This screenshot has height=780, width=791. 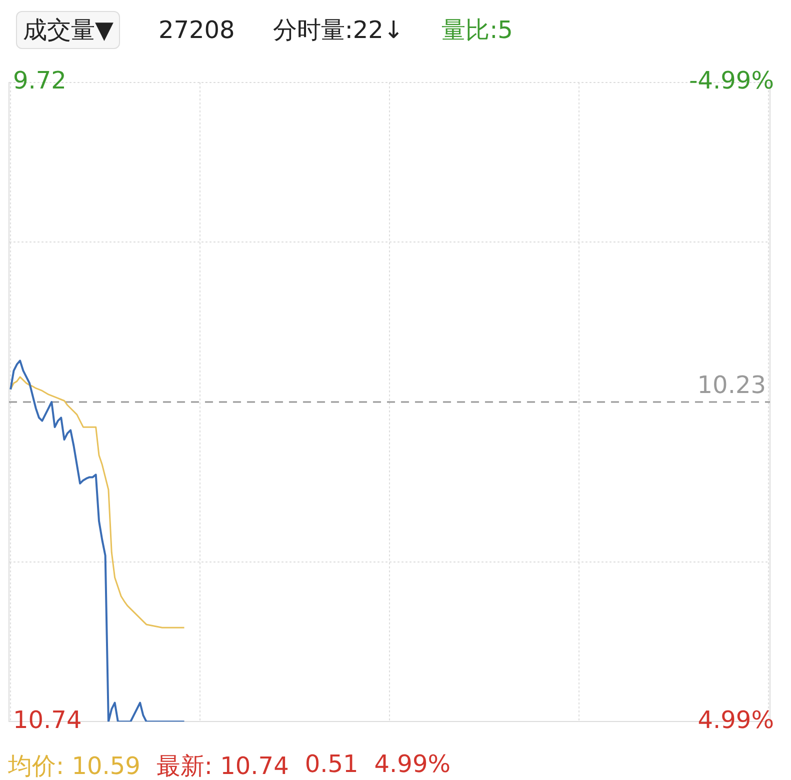 What do you see at coordinates (196, 30) in the screenshot?
I see `text: 27208` at bounding box center [196, 30].